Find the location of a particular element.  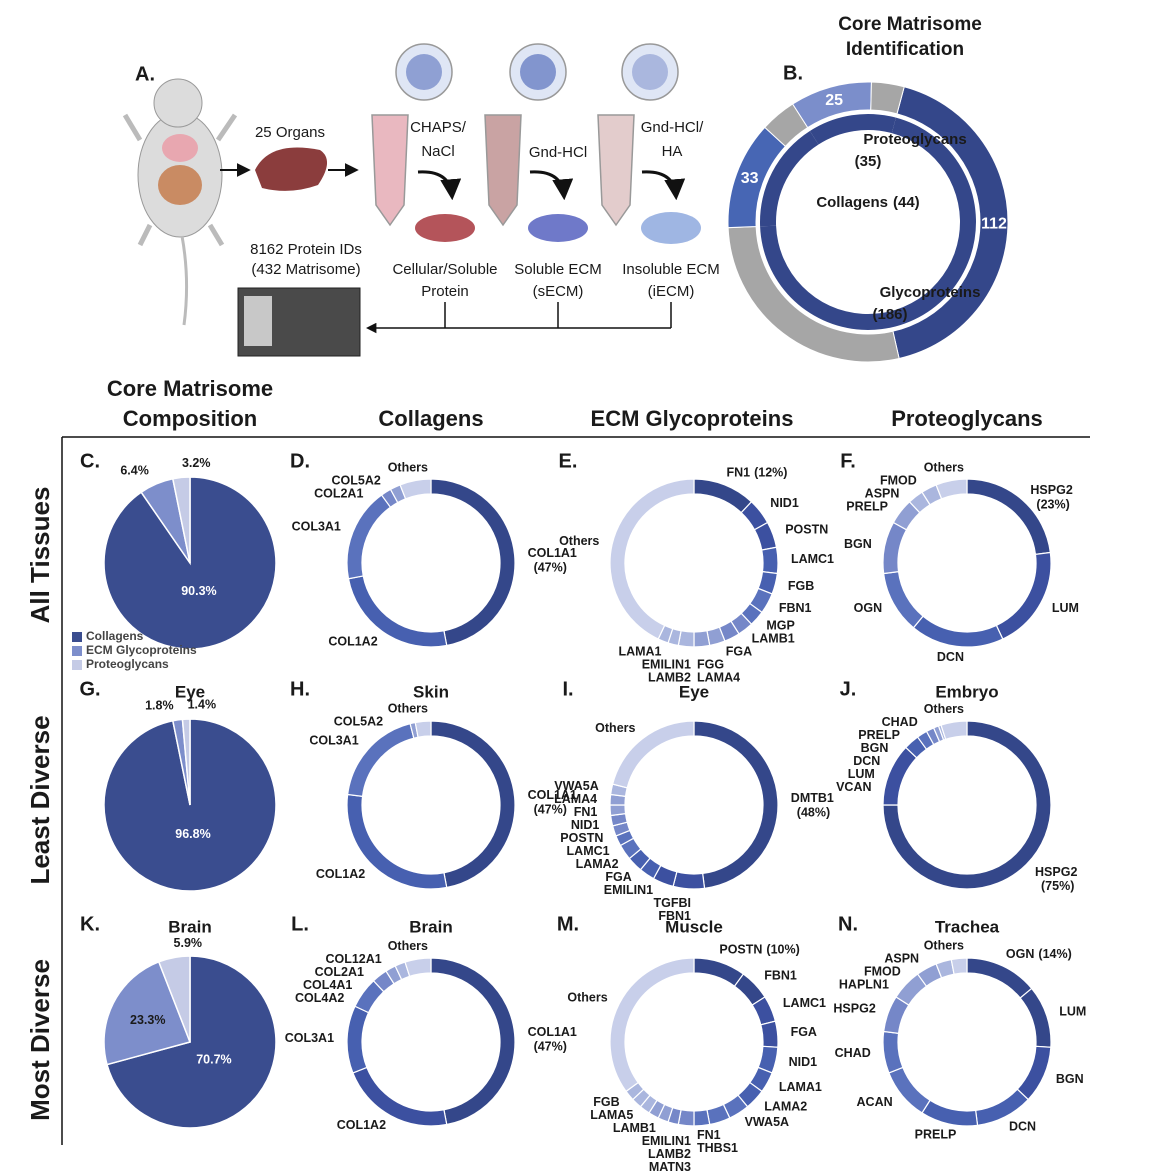

inner-label: Collagens (44) is located at coordinates (867, 202).